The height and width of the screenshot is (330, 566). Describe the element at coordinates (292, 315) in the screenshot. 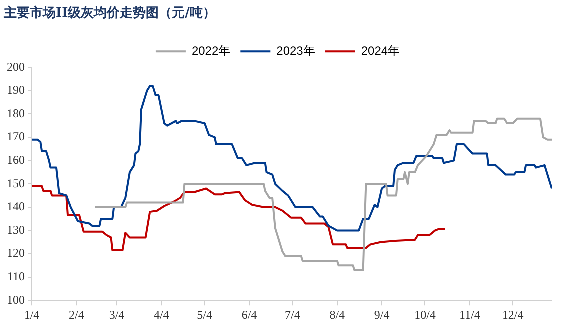

I see `x-tick-label: 7/4` at that location.